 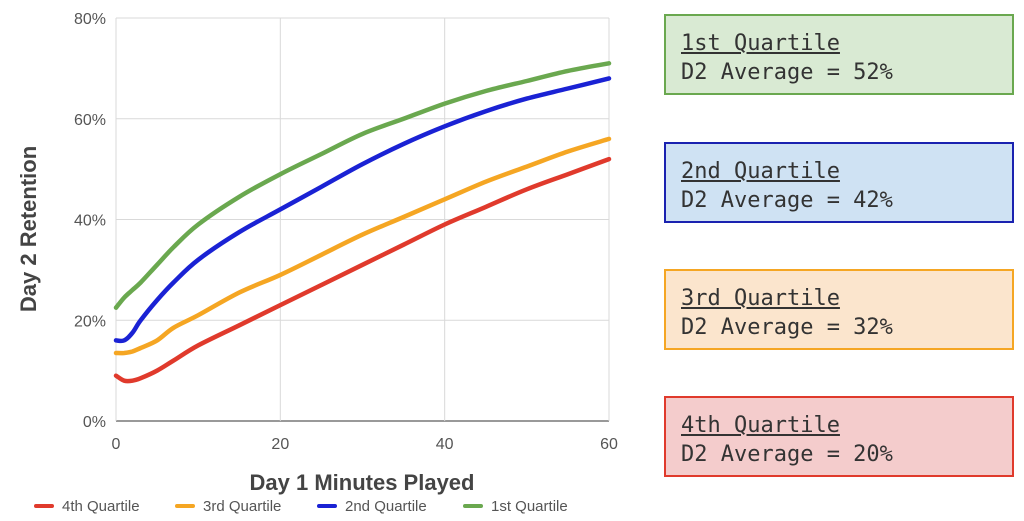 What do you see at coordinates (90, 120) in the screenshot?
I see `y-tick-label: 60%` at bounding box center [90, 120].